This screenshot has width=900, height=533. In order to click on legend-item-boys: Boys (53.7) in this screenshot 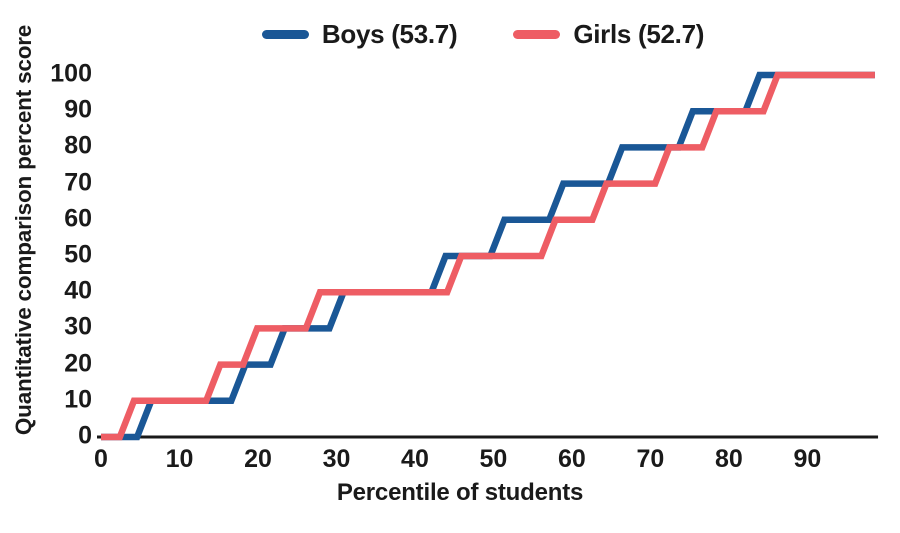, I will do `click(359, 34)`.